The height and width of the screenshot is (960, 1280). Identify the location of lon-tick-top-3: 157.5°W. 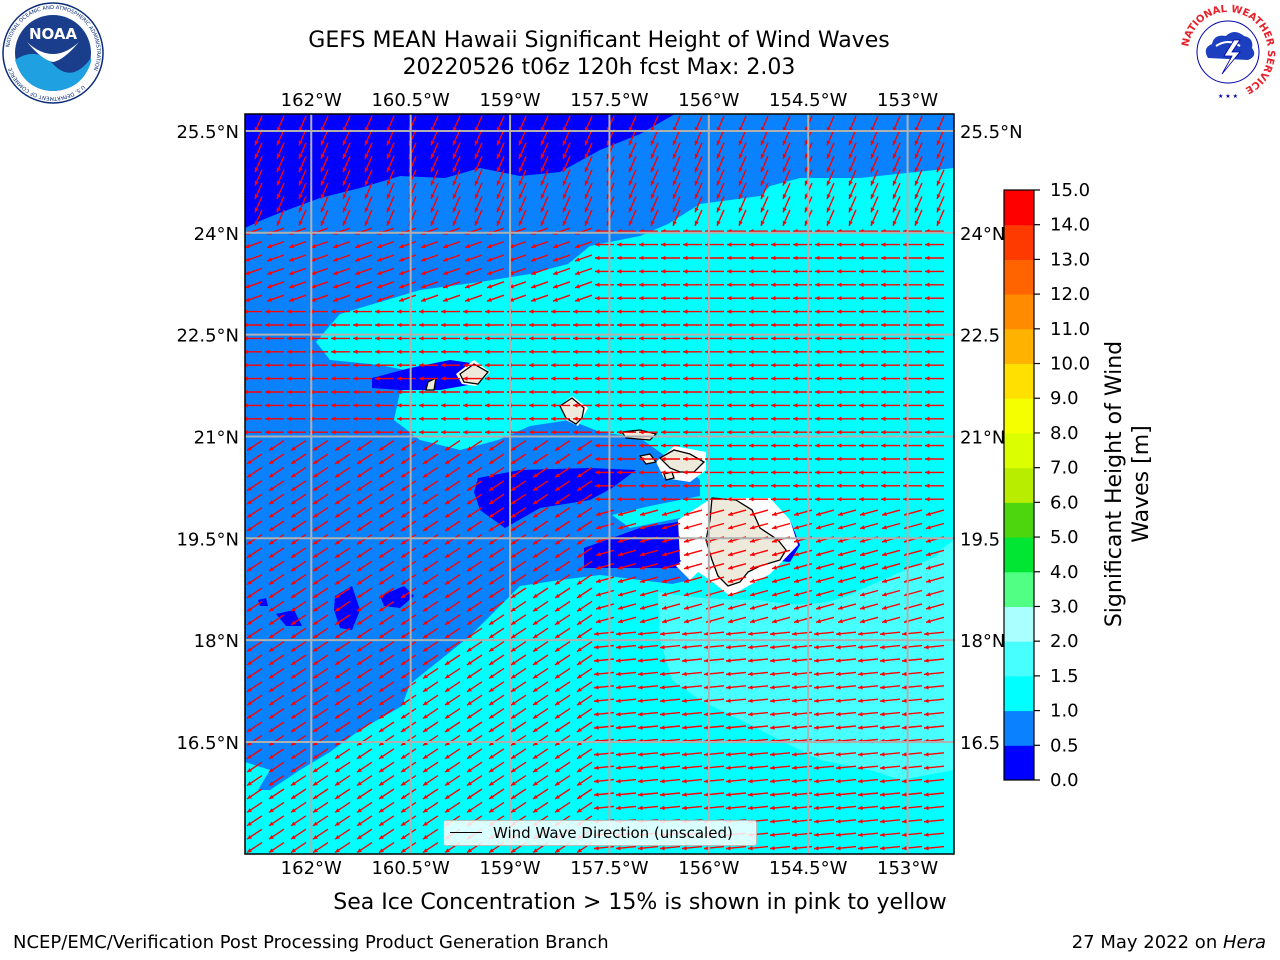
(609, 100).